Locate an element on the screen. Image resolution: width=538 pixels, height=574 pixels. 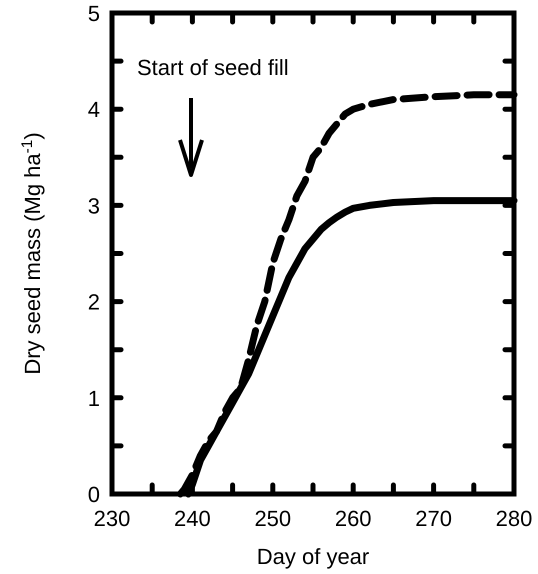
y-tick-label: 4 is located at coordinates (94, 109).